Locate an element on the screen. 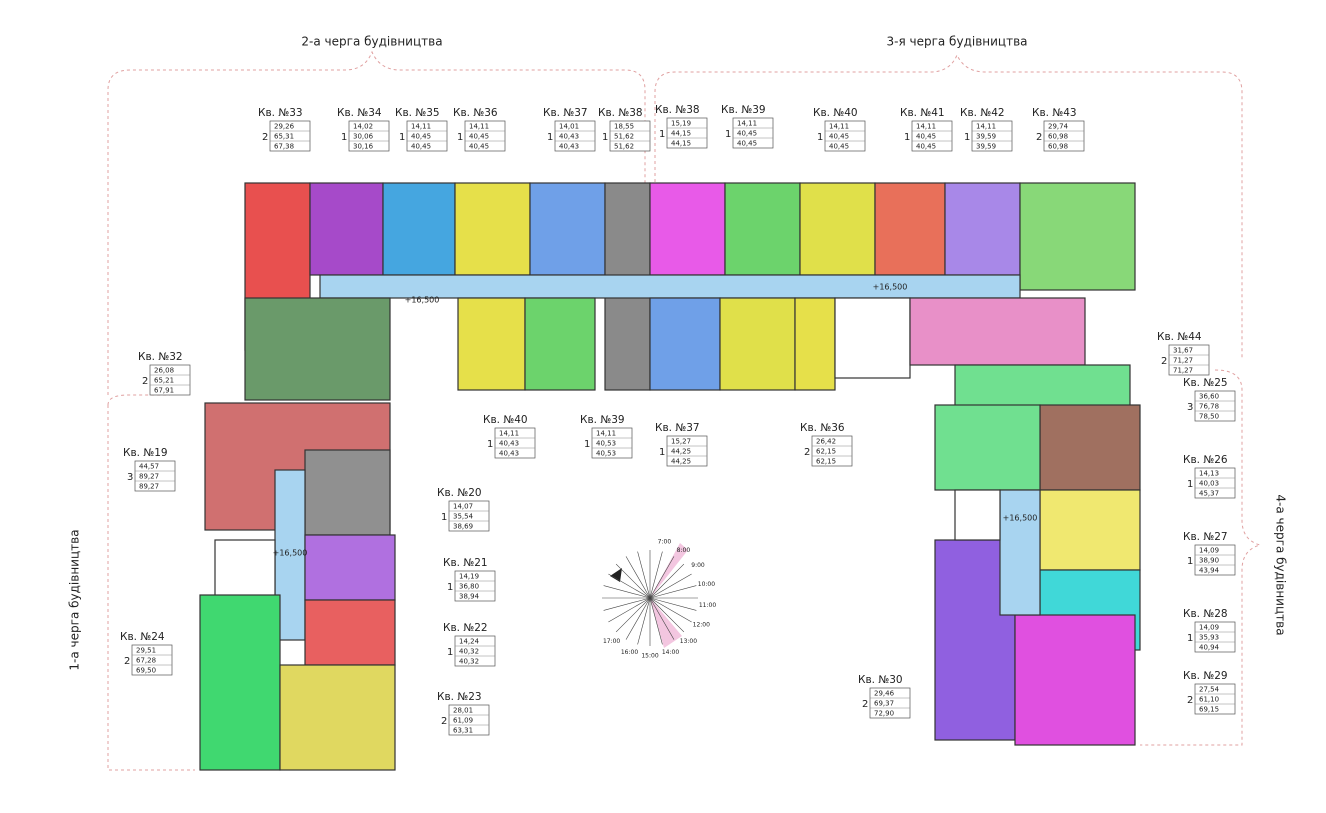  area-value: 65,31 is located at coordinates (284, 137).